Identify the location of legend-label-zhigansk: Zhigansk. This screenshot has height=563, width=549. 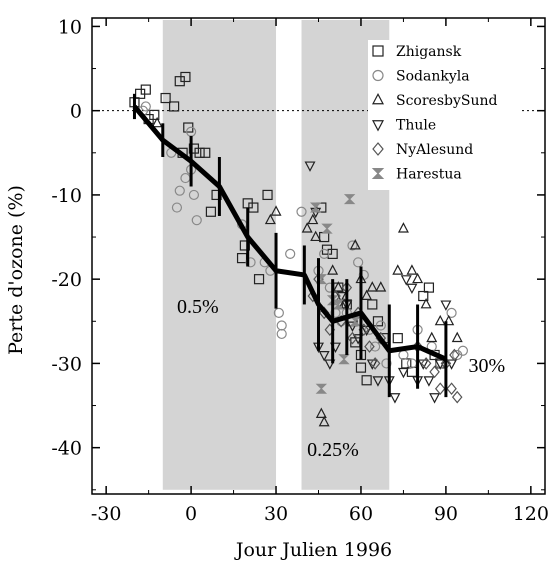
(429, 52).